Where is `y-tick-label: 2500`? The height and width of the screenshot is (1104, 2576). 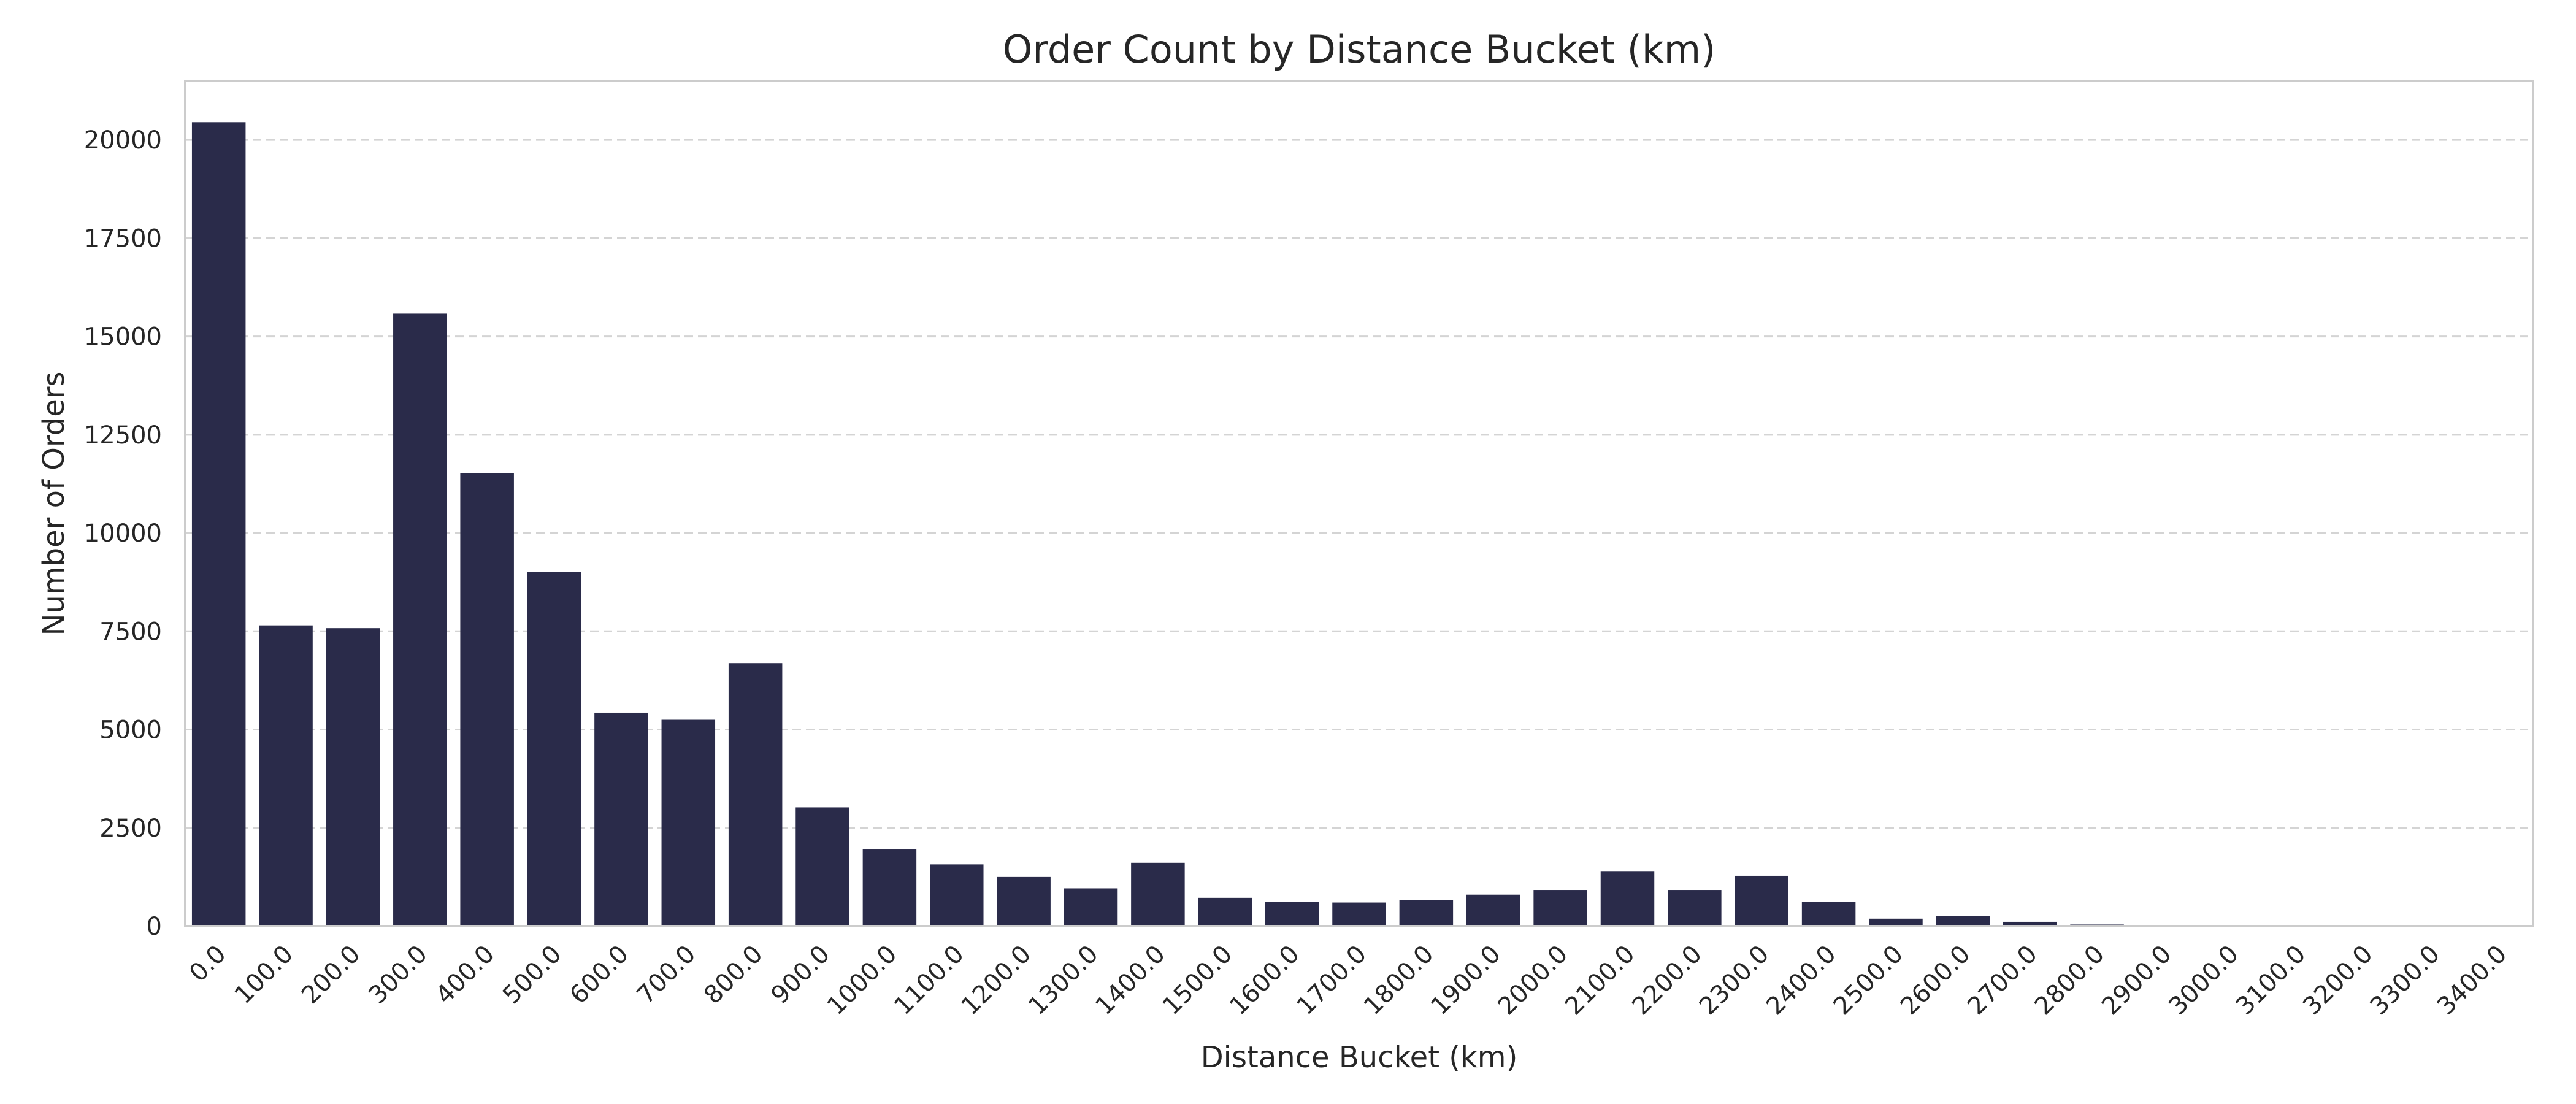
y-tick-label: 2500 is located at coordinates (130, 829).